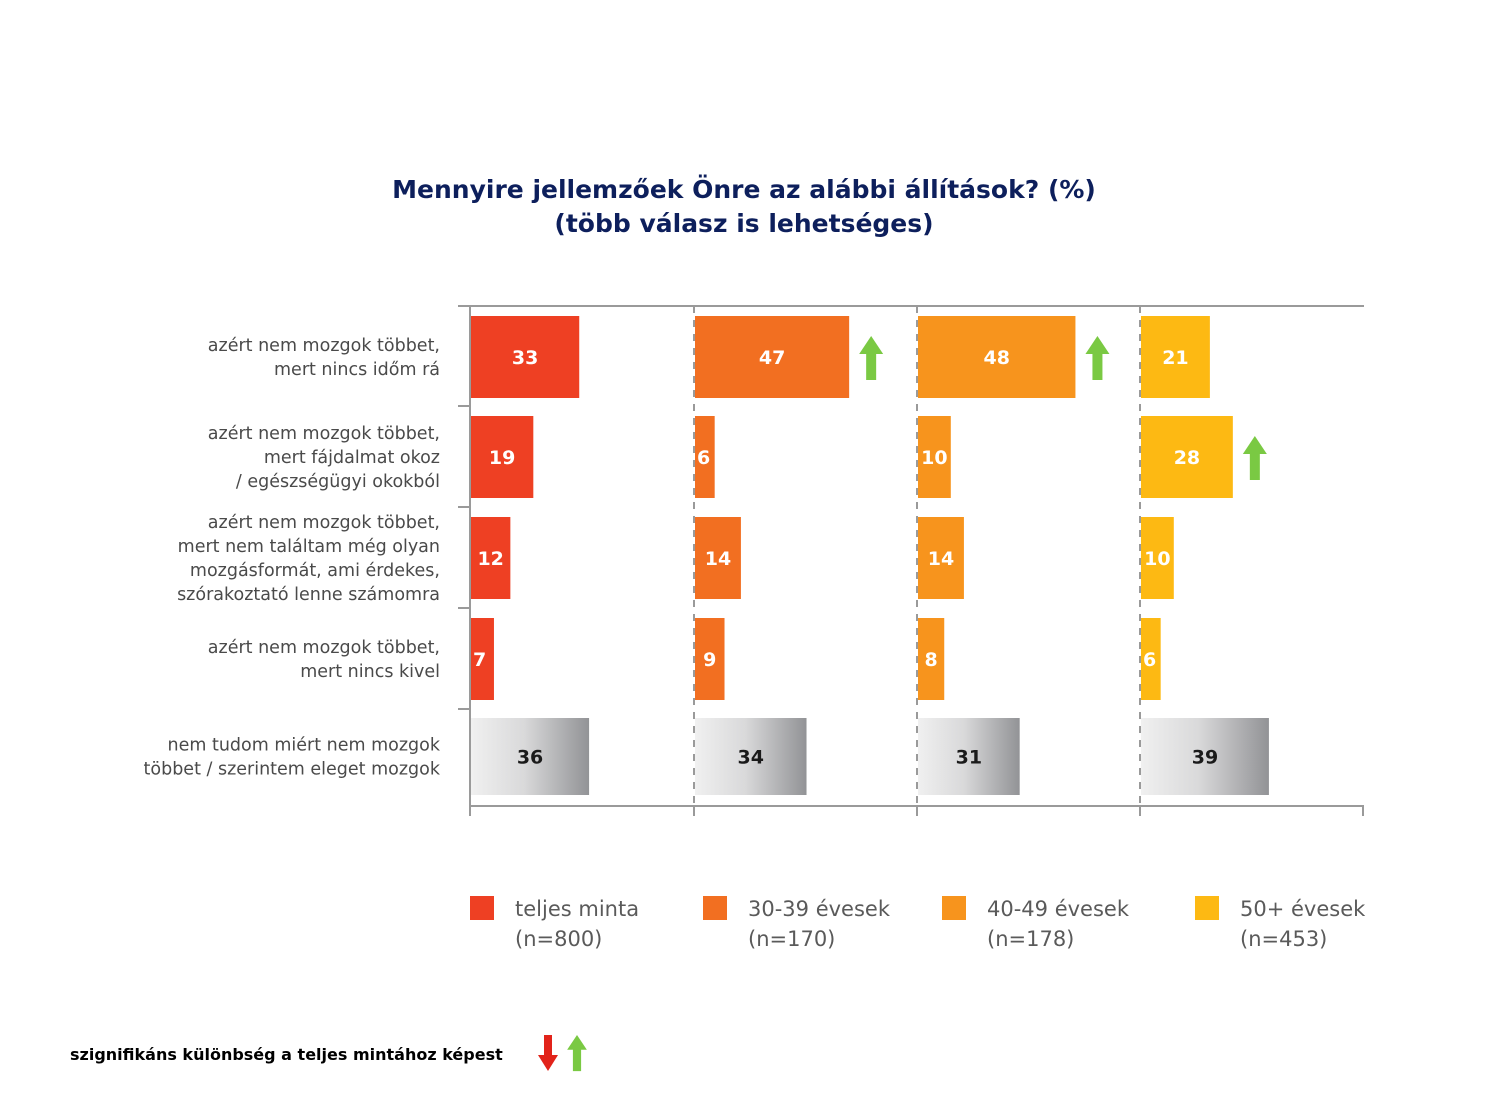 This screenshot has height=1116, width=1488. Describe the element at coordinates (743, 223) in the screenshot. I see `chart-subtitle: (több válasz is lehetséges)` at that location.